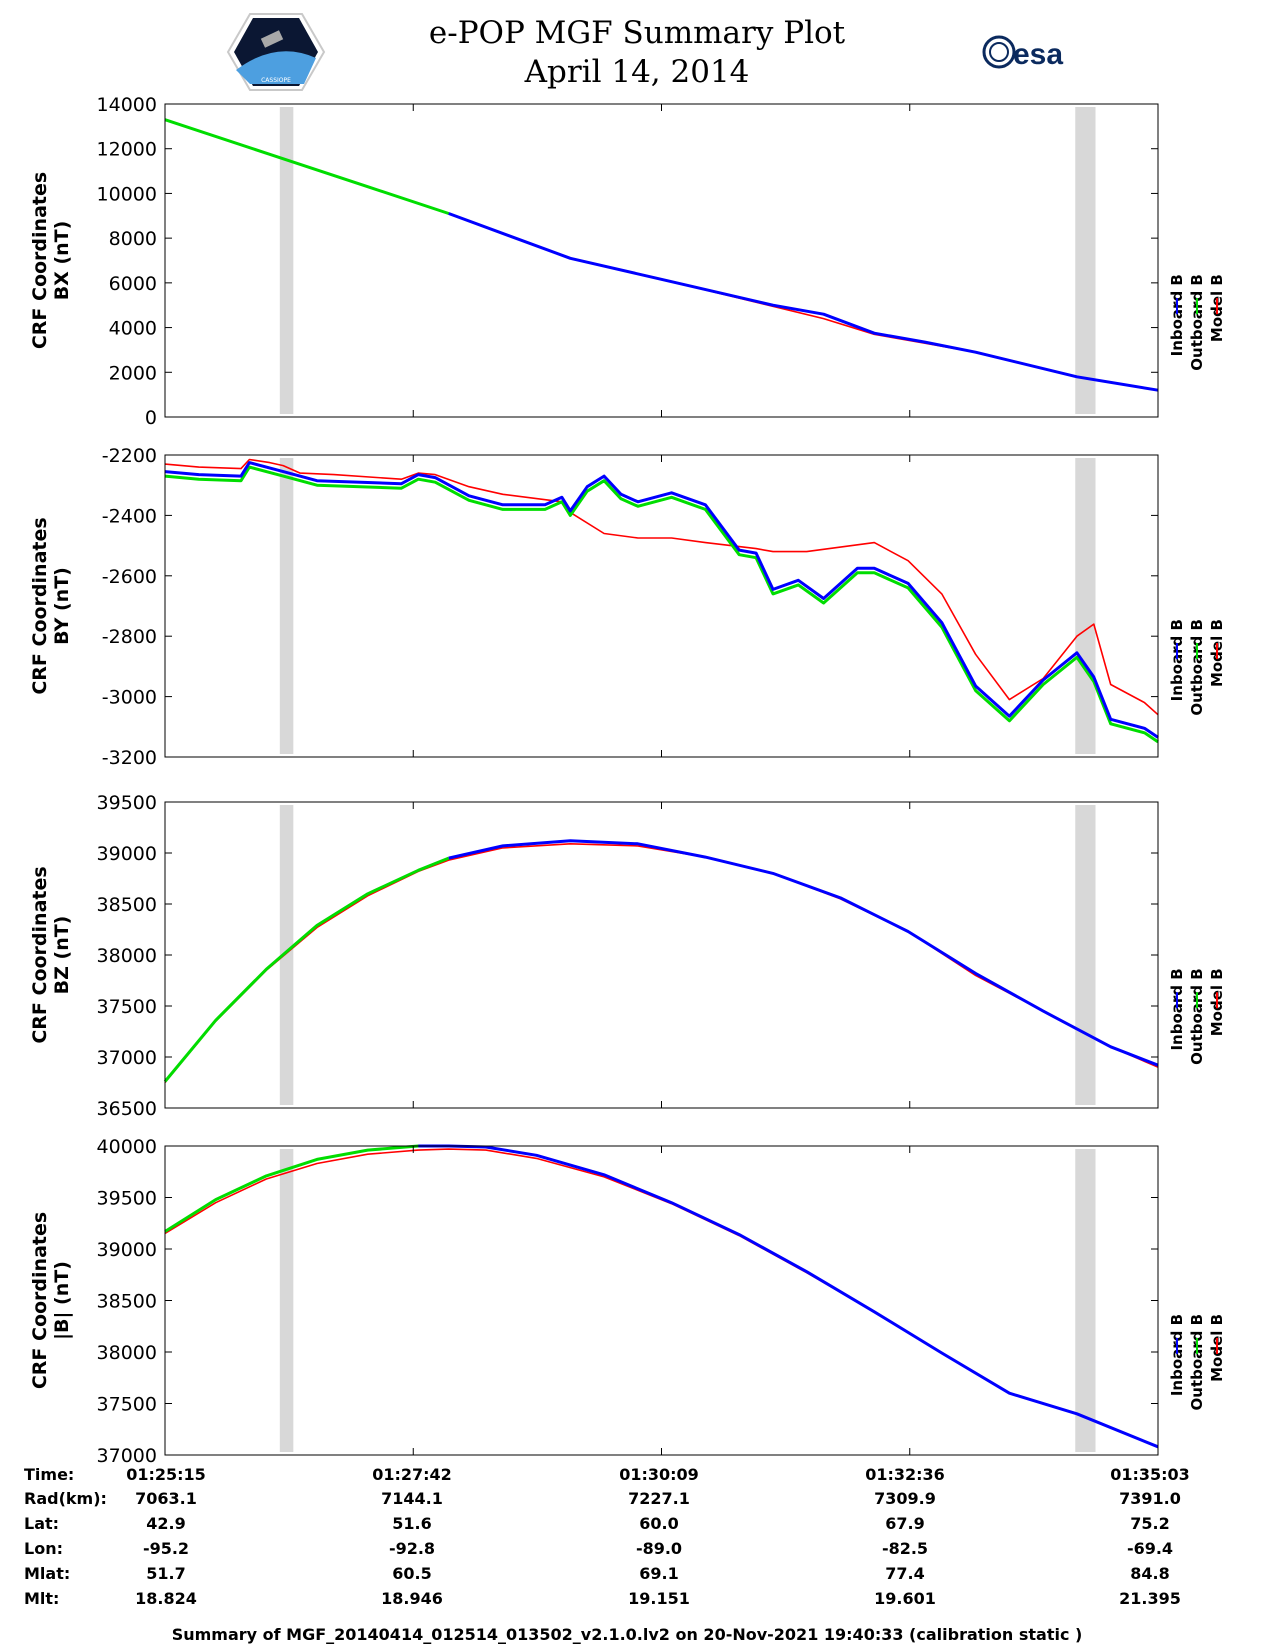 The width and height of the screenshot is (1275, 1650). Describe the element at coordinates (133, 284) in the screenshot. I see `y-tick-label: 6000` at that location.